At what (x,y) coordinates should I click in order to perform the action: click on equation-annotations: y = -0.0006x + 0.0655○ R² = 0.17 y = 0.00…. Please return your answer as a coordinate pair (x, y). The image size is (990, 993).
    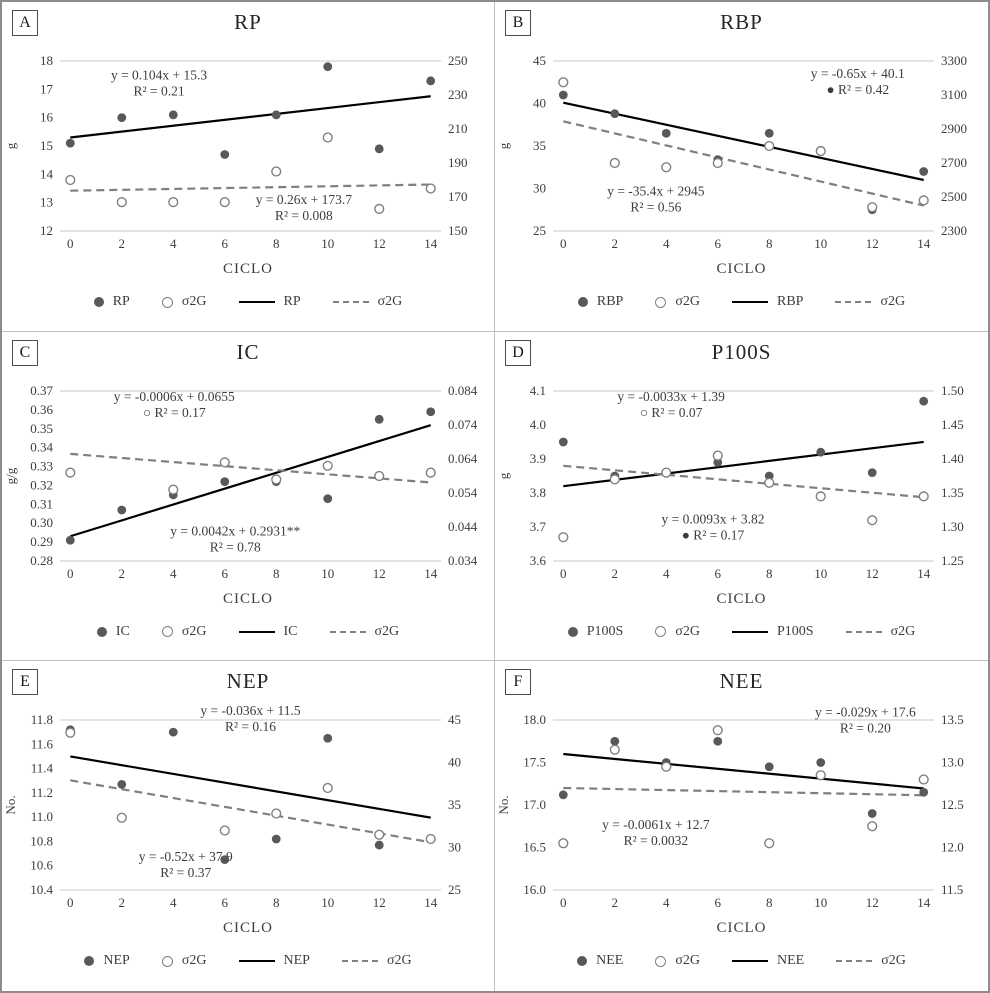
    Looking at the image, I should click on (206, 471).